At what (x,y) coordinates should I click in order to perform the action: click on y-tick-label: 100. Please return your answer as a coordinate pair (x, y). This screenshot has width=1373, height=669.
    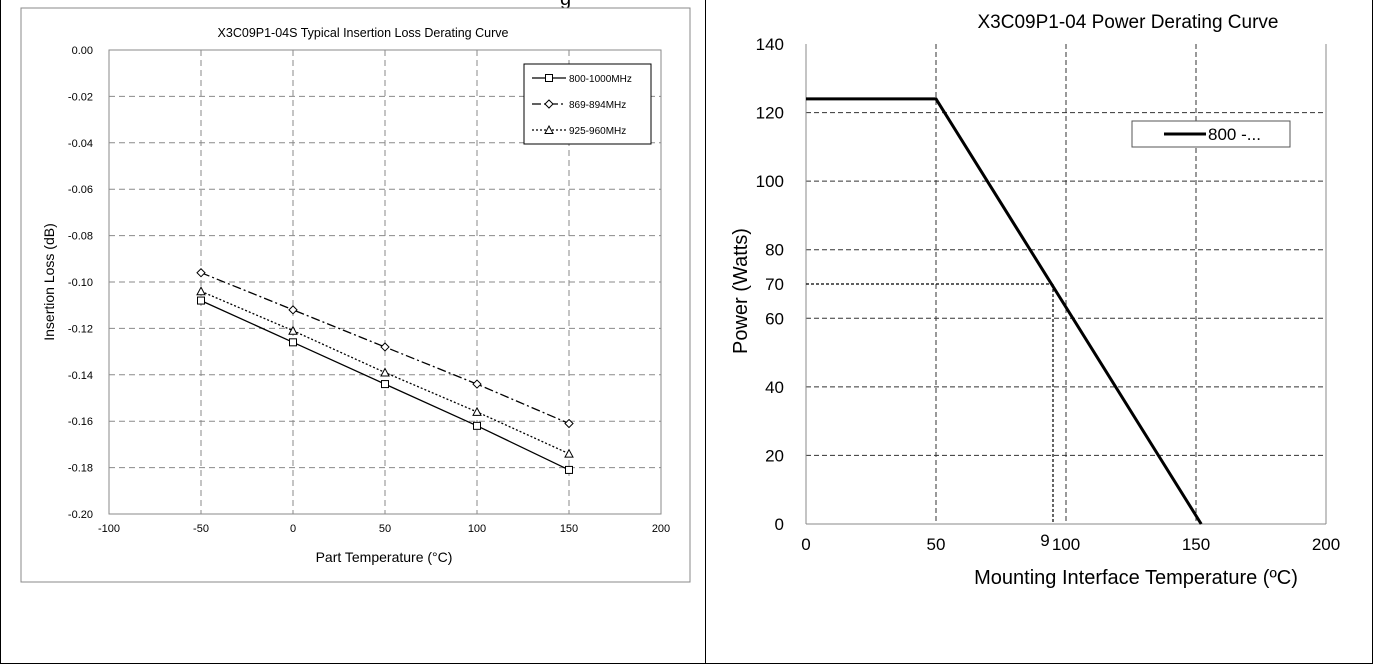
    Looking at the image, I should click on (770, 181).